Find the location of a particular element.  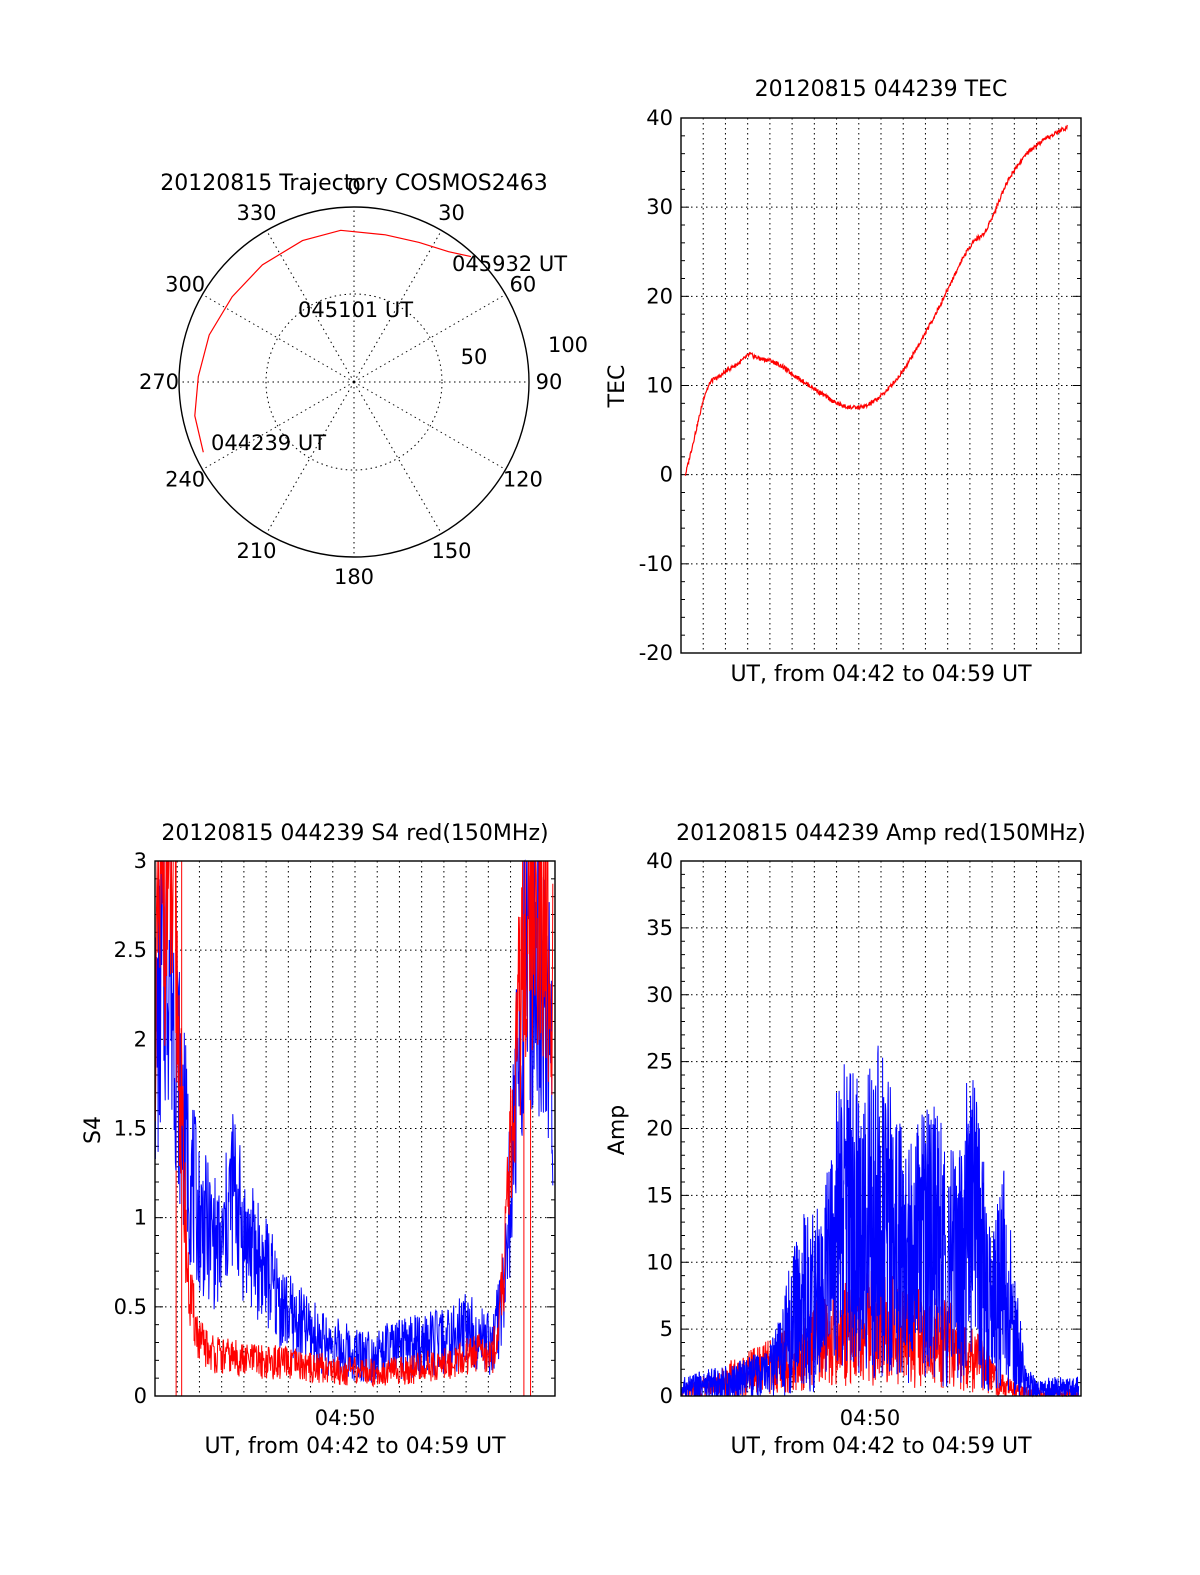

amp-y-tick-label: 35 is located at coordinates (659, 928).